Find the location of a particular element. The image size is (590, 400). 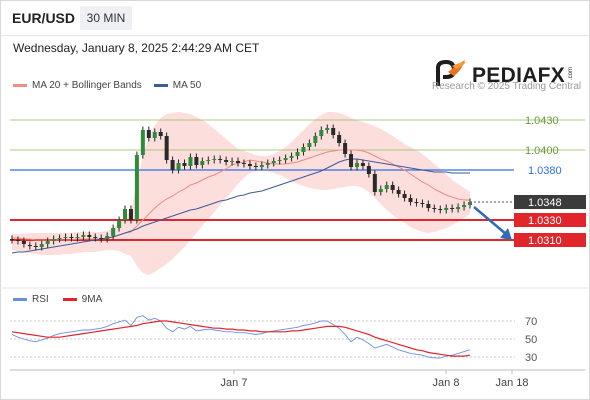

price-legend: MA 20 + Bollinger Bands MA 50 is located at coordinates (113, 85).